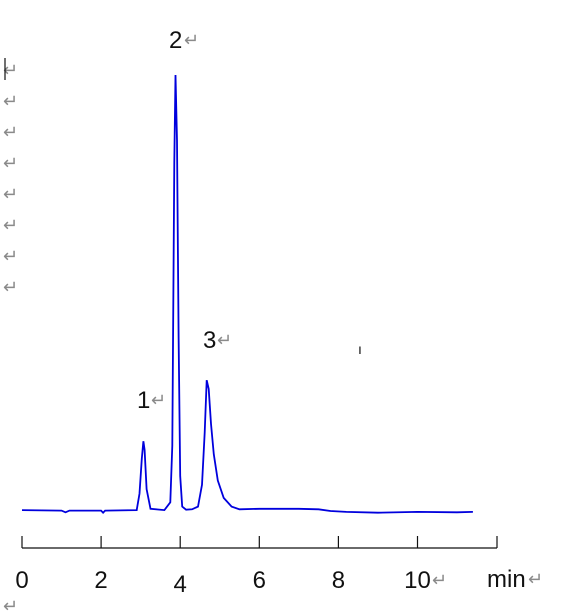 Image resolution: width=570 pixels, height=614 pixels. What do you see at coordinates (10, 194) in the screenshot?
I see `margin-para-mark-5: ↵` at bounding box center [10, 194].